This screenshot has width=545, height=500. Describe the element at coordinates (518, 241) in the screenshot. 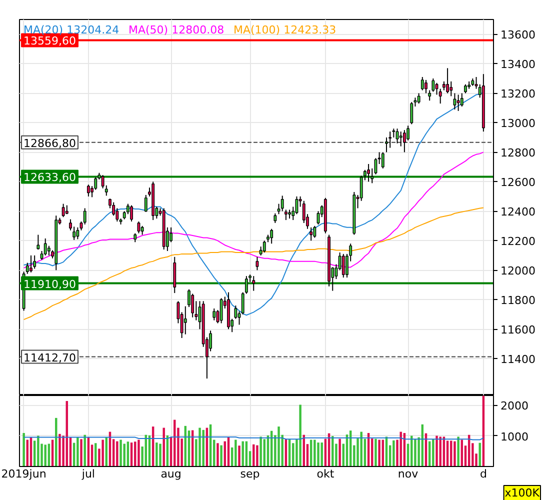

I see `y-tick-label: 12200` at that location.